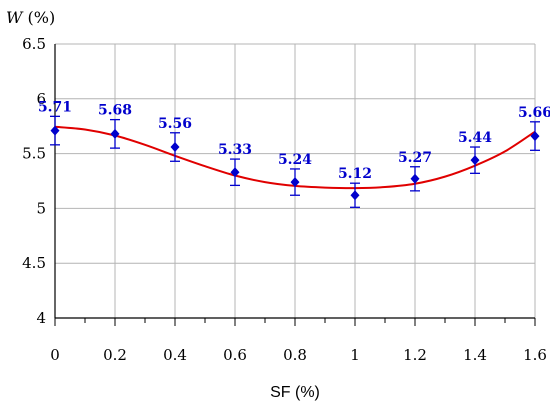 Image resolution: width=550 pixels, height=406 pixels. What do you see at coordinates (475, 355) in the screenshot?
I see `x-tick-label: 1.4` at bounding box center [475, 355].